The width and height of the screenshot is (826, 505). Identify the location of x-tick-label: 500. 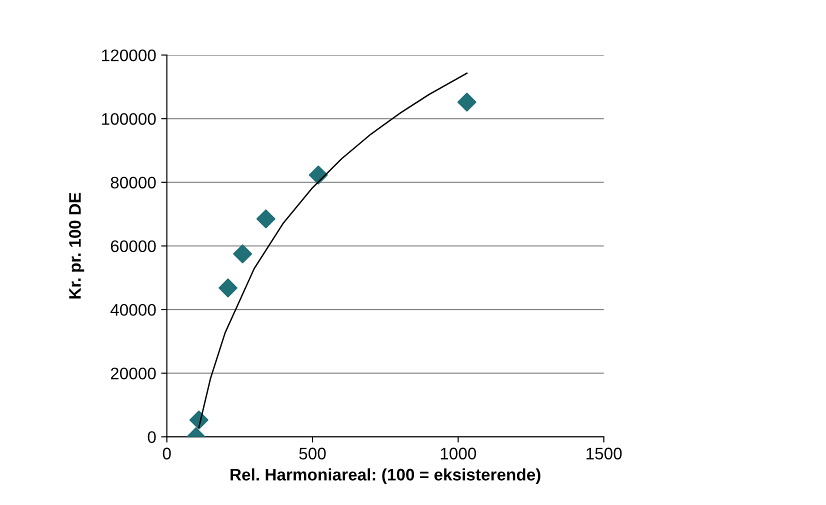
(312, 454).